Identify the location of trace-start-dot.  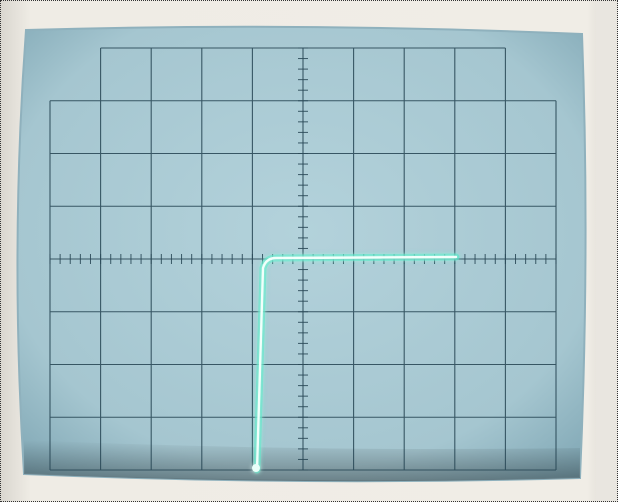
(256, 468).